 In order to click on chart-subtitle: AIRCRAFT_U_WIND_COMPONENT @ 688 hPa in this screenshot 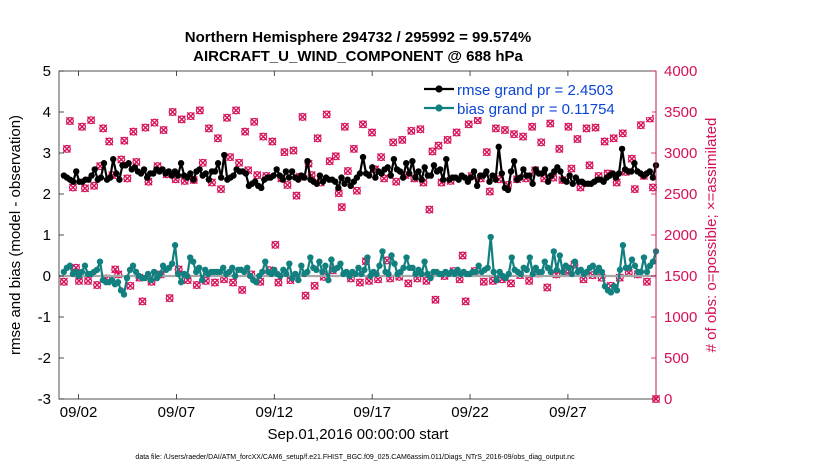, I will do `click(358, 56)`.